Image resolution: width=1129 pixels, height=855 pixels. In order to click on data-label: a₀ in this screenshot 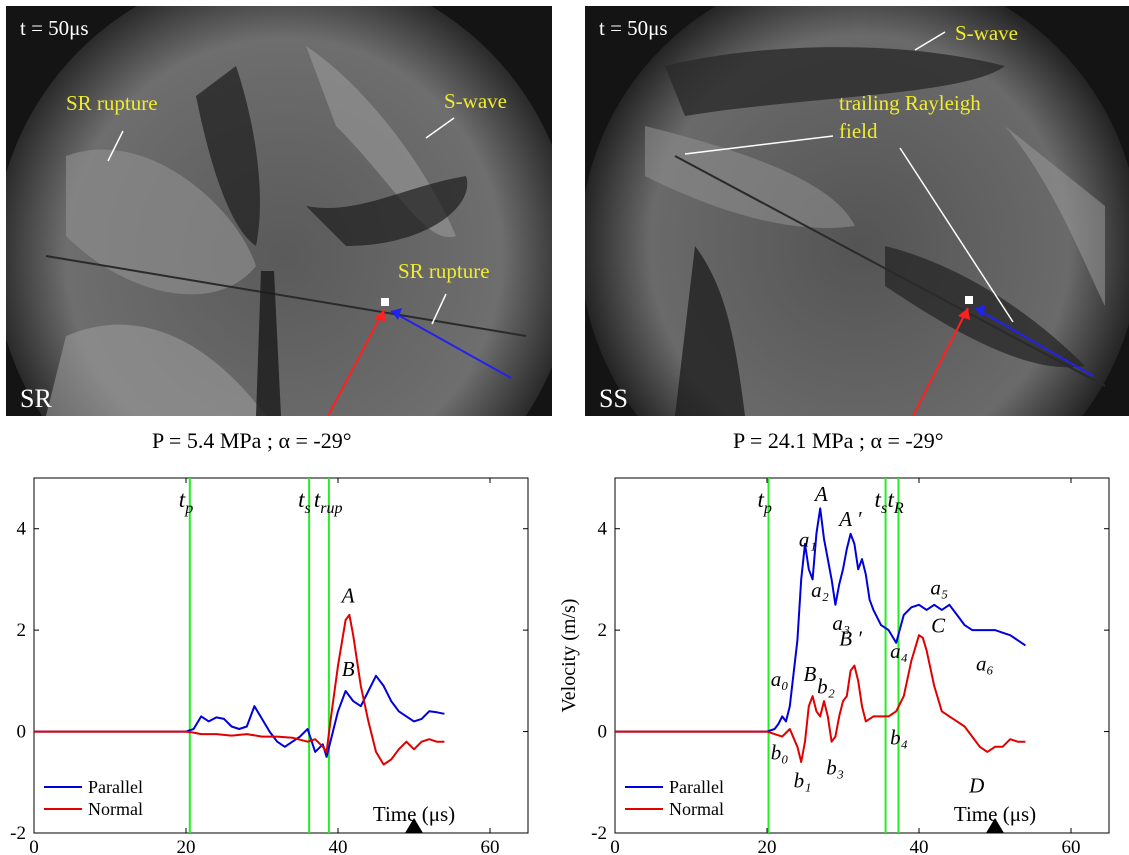, I will do `click(780, 679)`.